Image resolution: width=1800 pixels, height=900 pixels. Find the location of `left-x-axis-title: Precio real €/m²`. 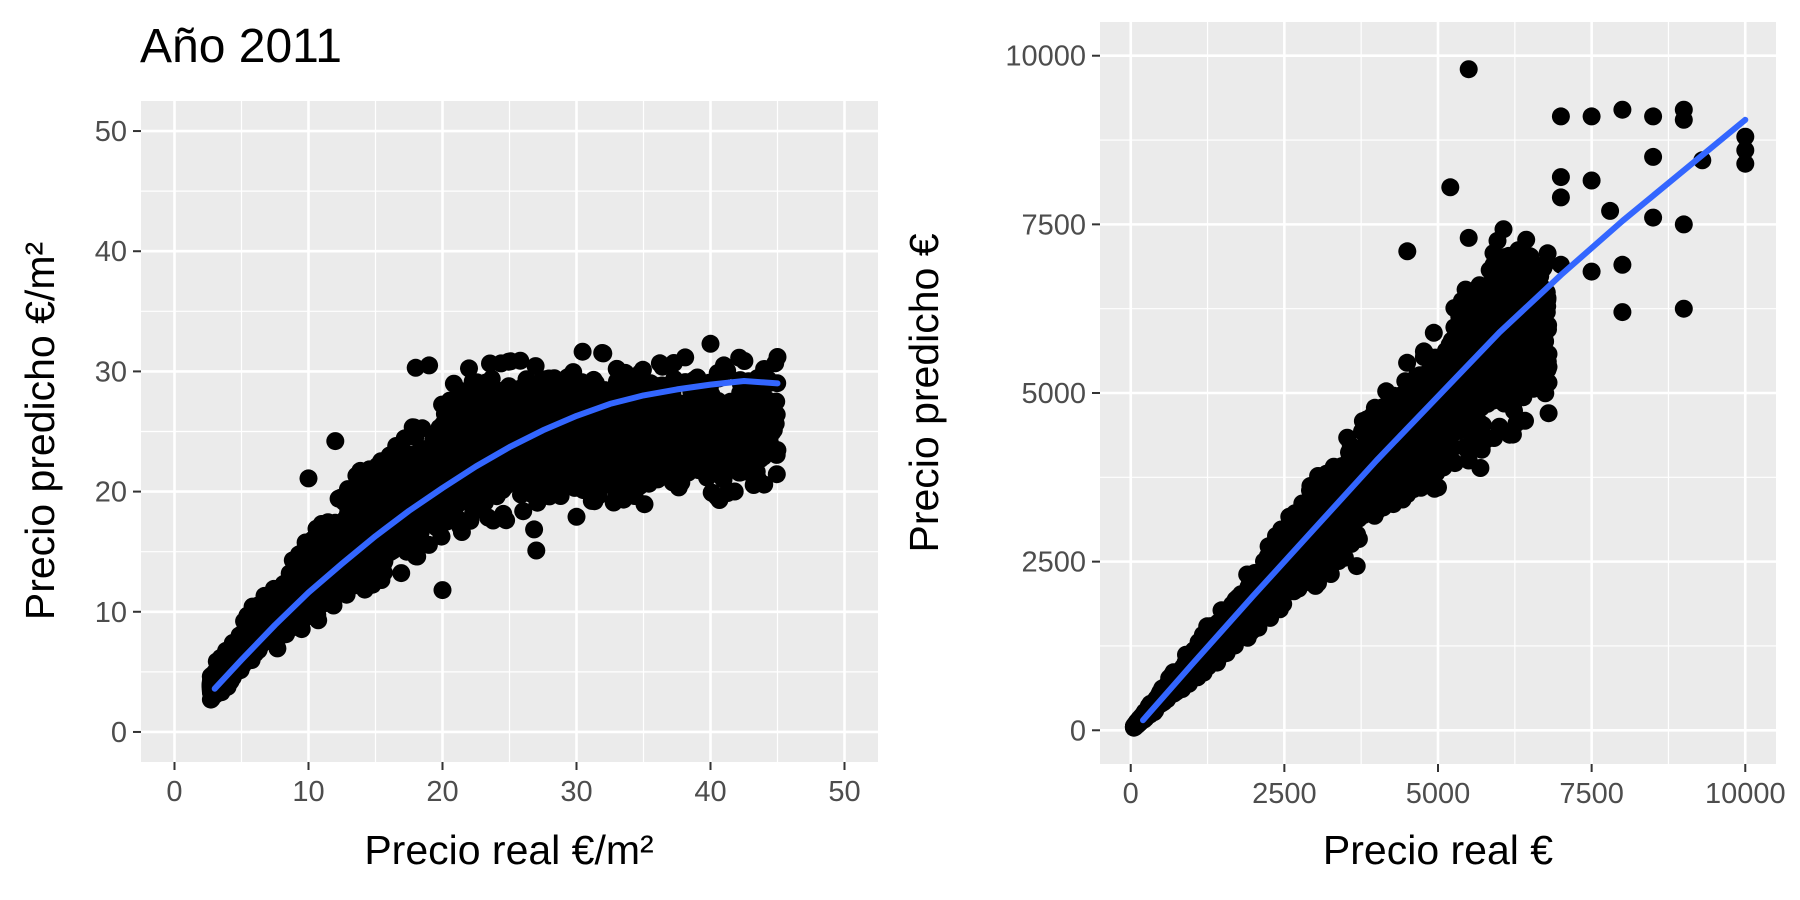

left-x-axis-title: Precio real €/m² is located at coordinates (508, 850).